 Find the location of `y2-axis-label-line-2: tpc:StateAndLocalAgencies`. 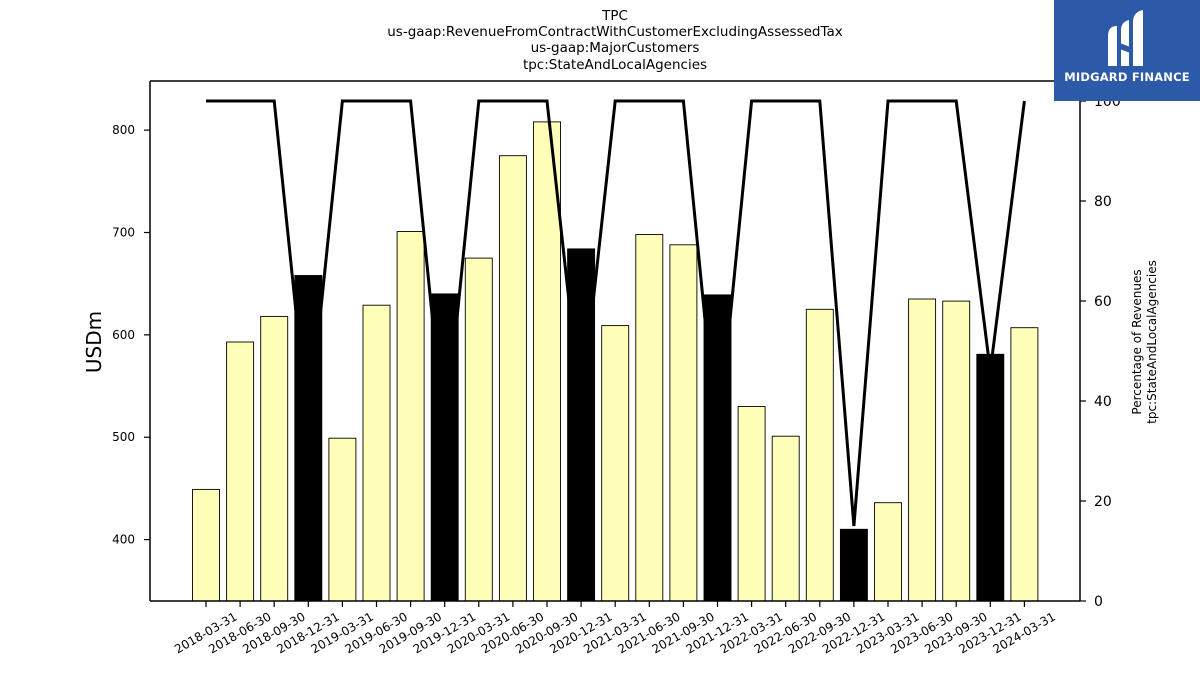

y2-axis-label-line-2: tpc:StateAndLocalAgencies is located at coordinates (1152, 342).